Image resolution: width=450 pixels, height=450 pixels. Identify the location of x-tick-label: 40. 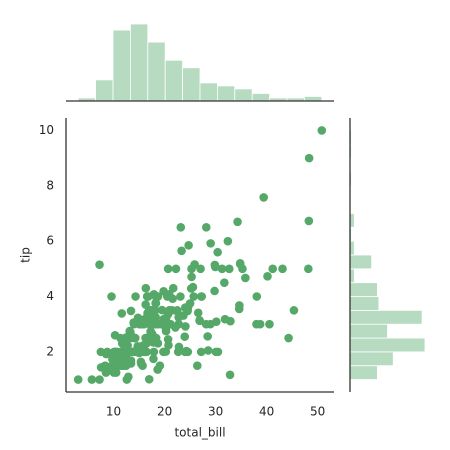
(266, 412).